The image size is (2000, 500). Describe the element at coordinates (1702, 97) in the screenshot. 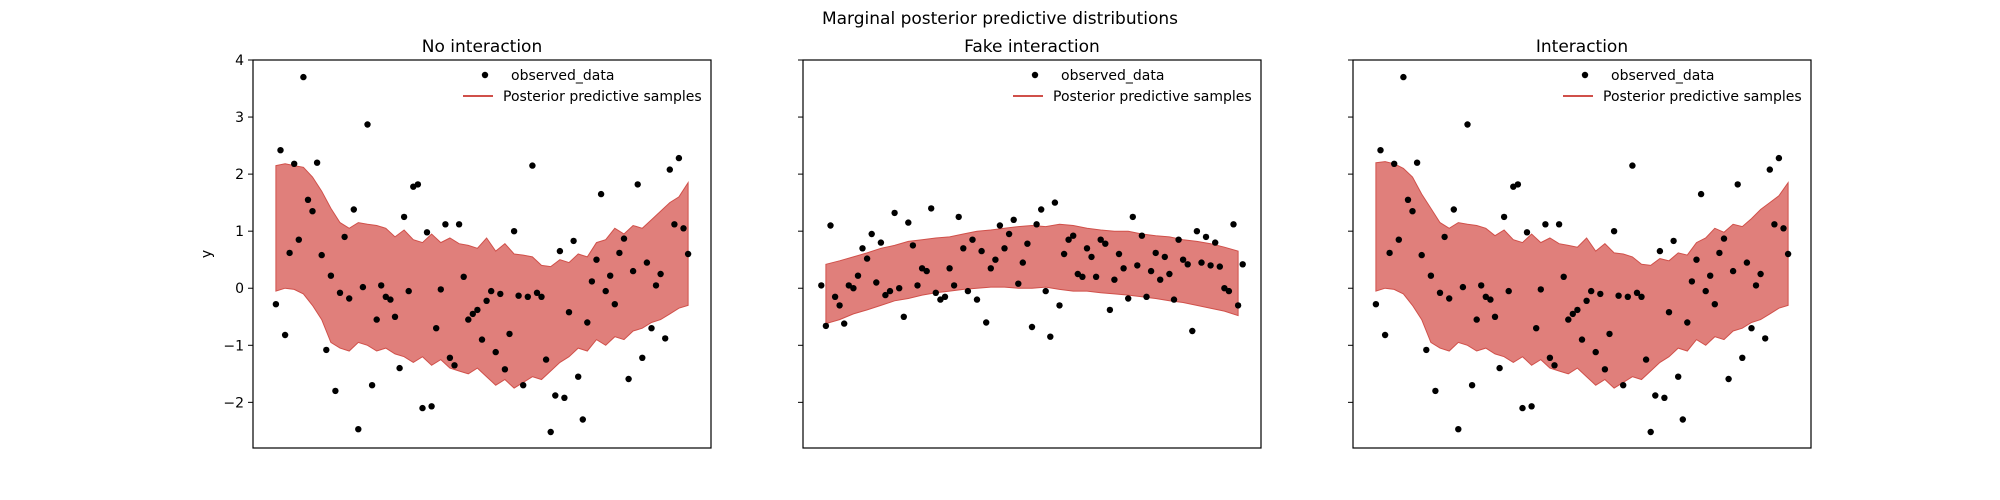

I see `legend-label-posterior: Posterior predictive samples` at that location.